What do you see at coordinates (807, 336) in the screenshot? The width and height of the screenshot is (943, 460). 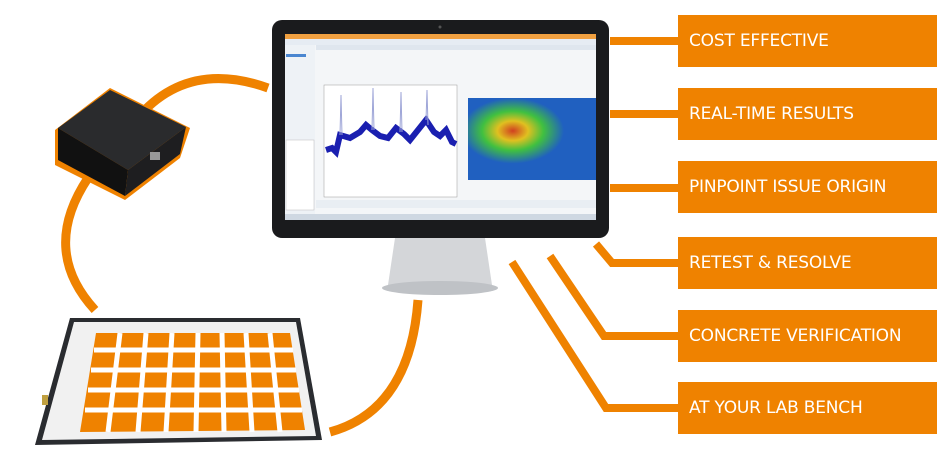 I see `feature-concrete-verification: CONCRETE VERIFICATION` at bounding box center [807, 336].